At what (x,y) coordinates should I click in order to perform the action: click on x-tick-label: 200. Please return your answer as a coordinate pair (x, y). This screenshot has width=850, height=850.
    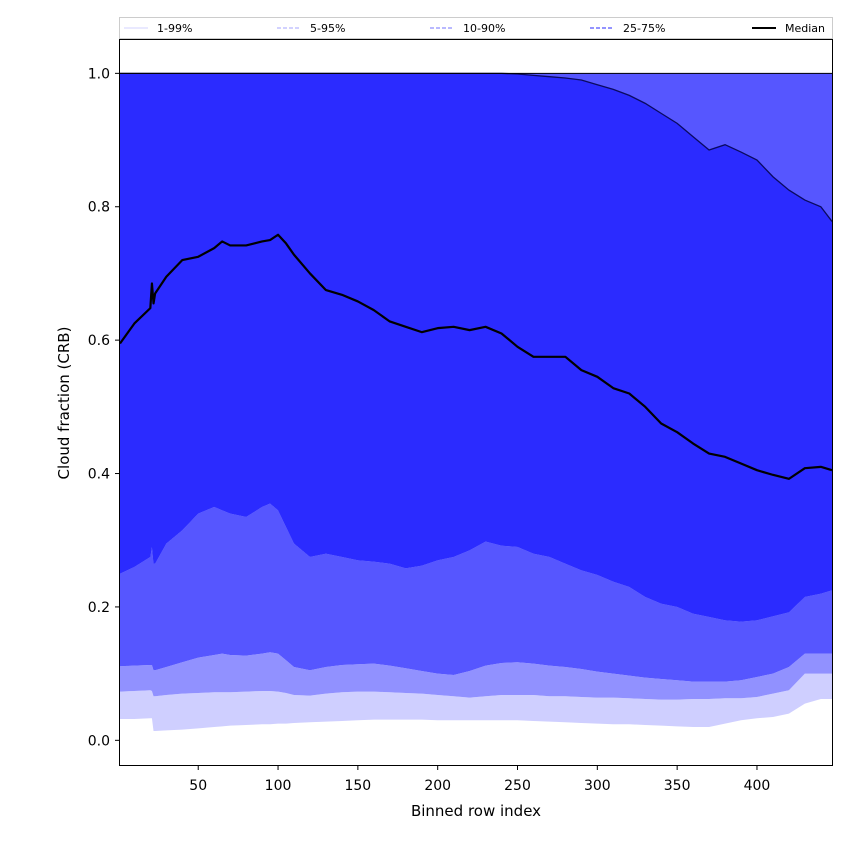
    Looking at the image, I should click on (437, 786).